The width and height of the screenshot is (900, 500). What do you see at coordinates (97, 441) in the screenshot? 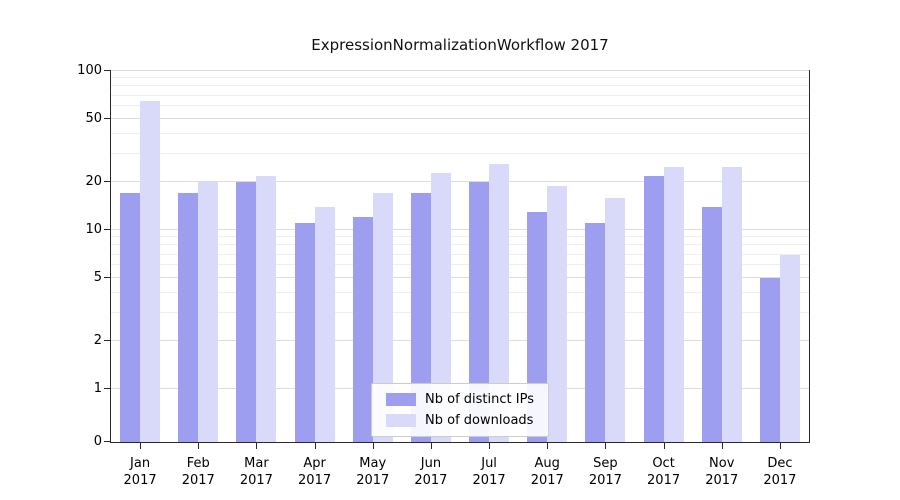
I see `y-tick-label: 0` at bounding box center [97, 441].